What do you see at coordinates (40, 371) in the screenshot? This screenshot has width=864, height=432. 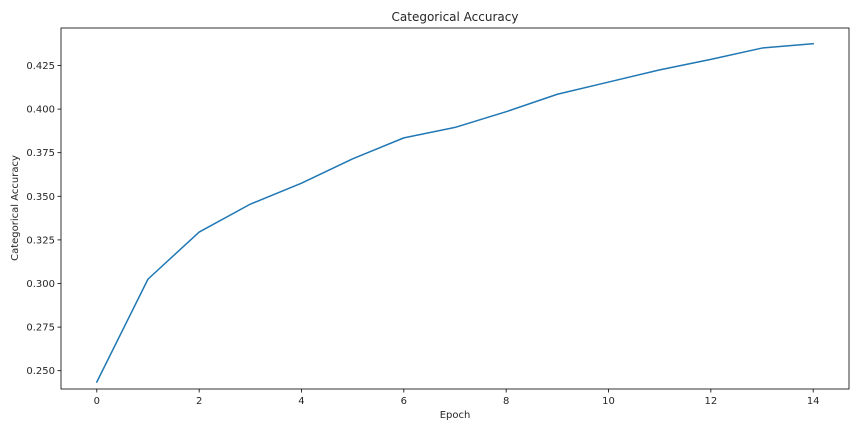 I see `y-tick-label: 0.250` at bounding box center [40, 371].